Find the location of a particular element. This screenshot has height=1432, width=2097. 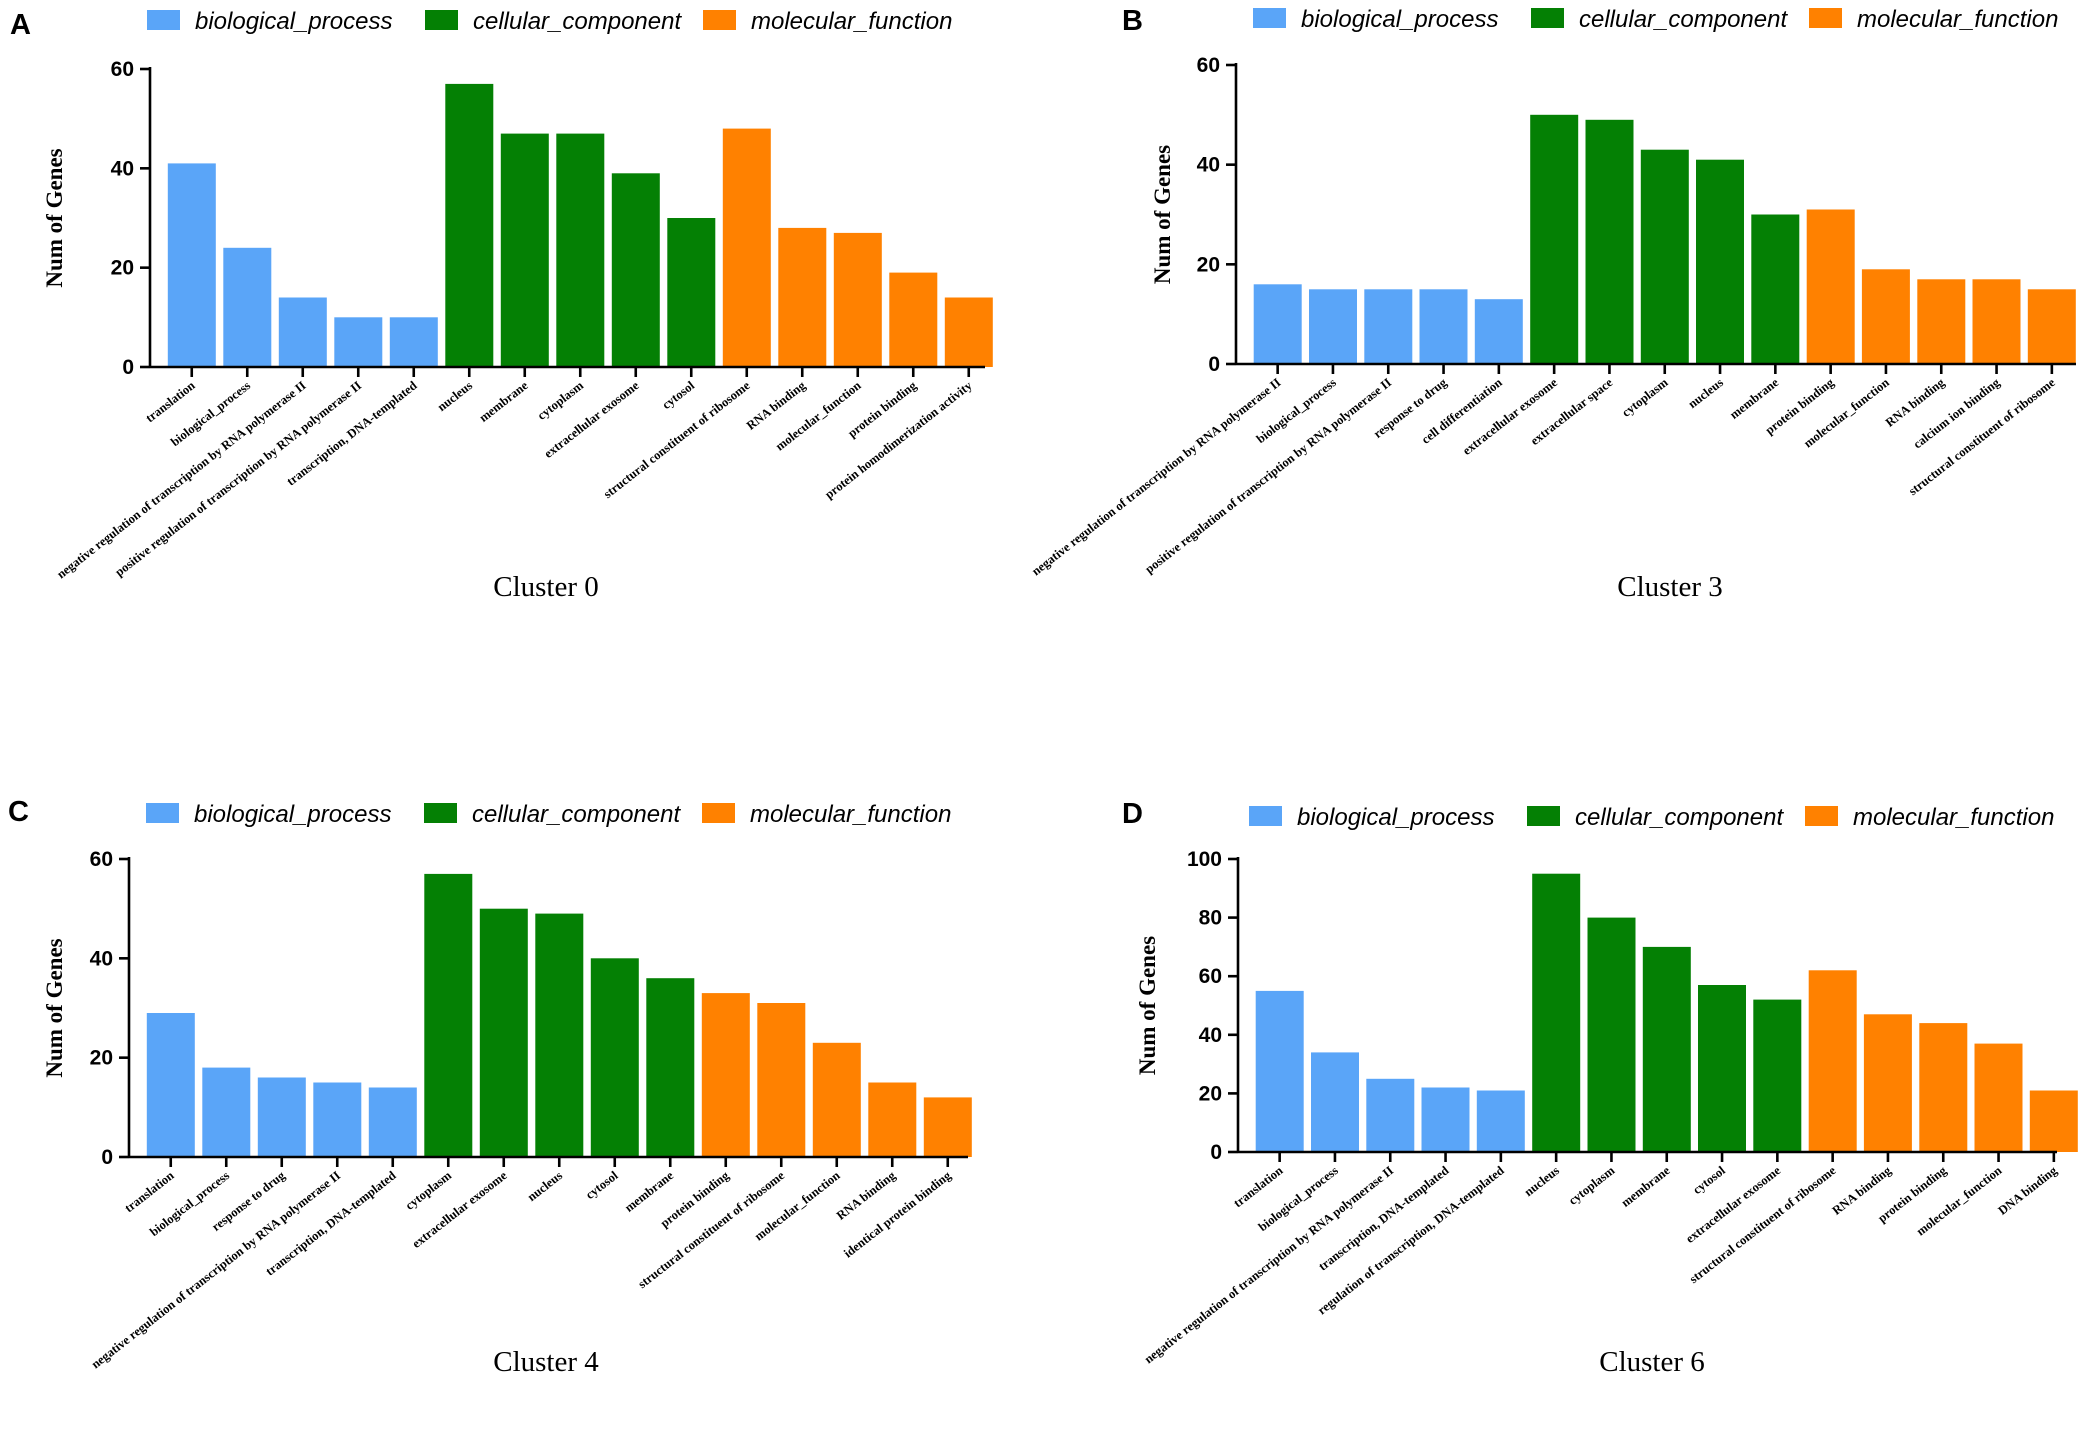

y-tick-label: 80 is located at coordinates (1210, 918).